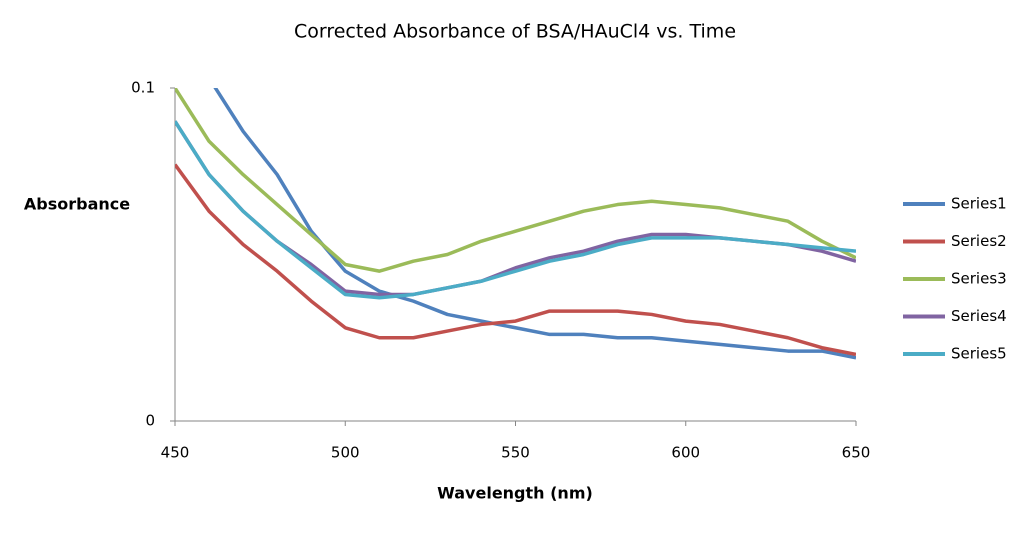  Describe the element at coordinates (143, 88) in the screenshot. I see `y-tick-label: 0.1` at that location.